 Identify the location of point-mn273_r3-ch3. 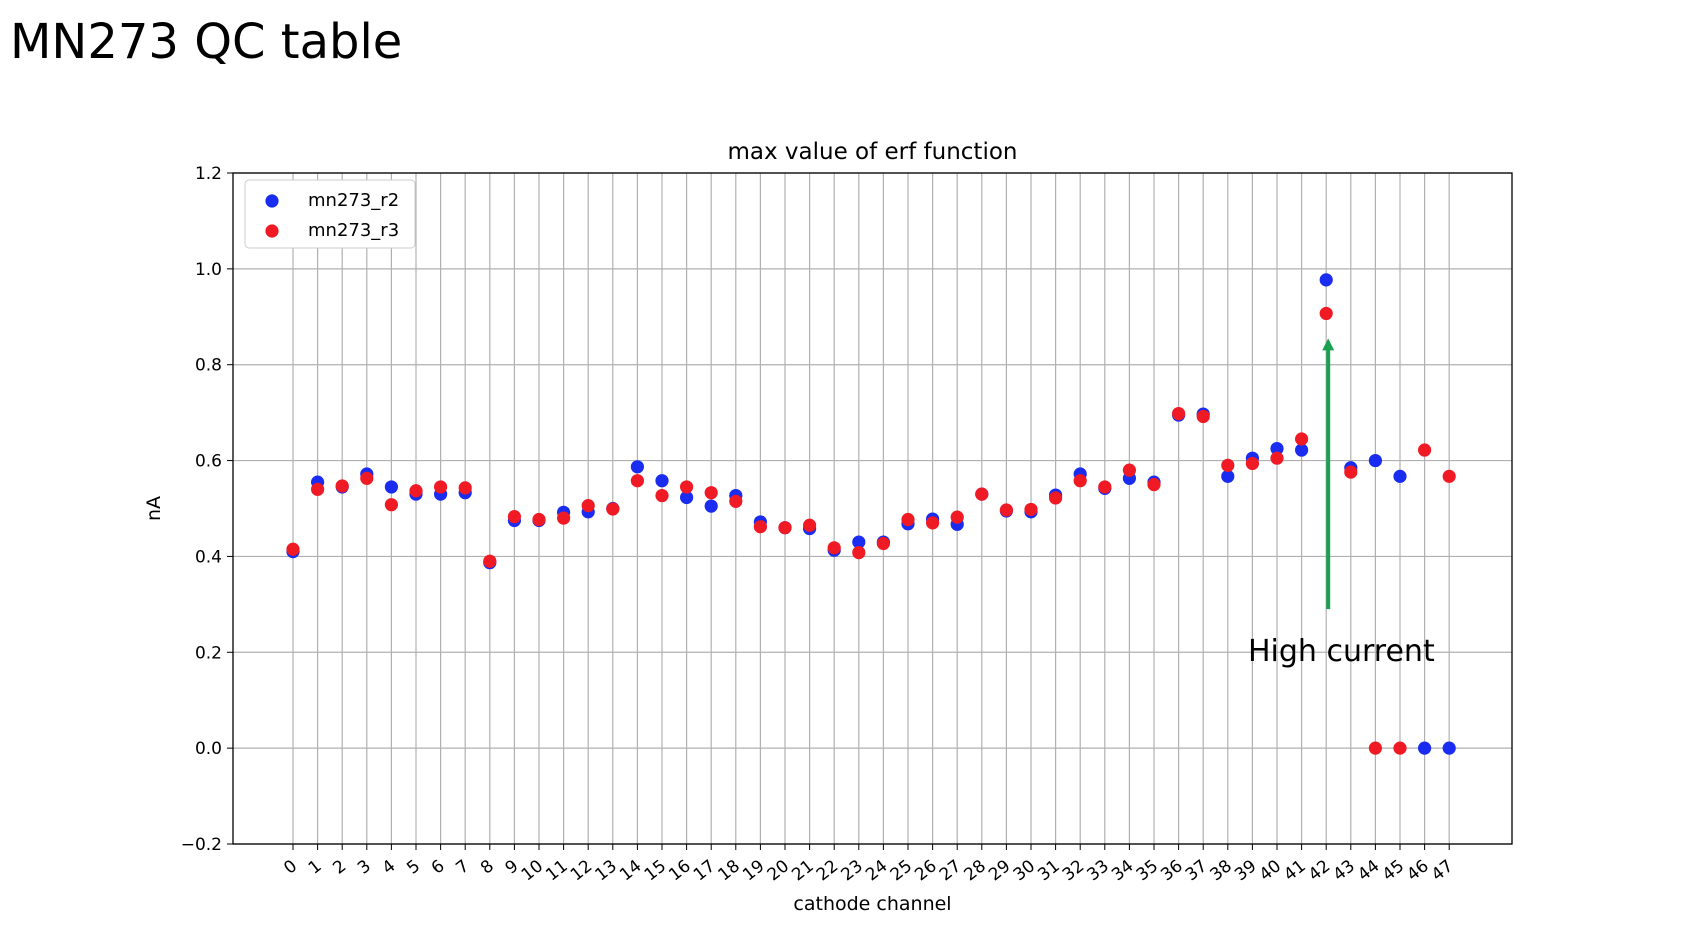
(367, 478).